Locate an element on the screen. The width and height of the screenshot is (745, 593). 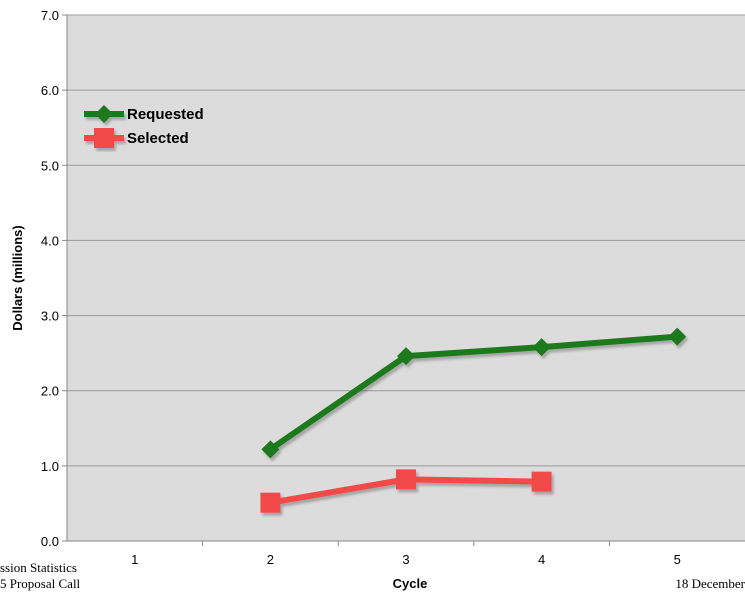
series-requested is located at coordinates (474, 393).